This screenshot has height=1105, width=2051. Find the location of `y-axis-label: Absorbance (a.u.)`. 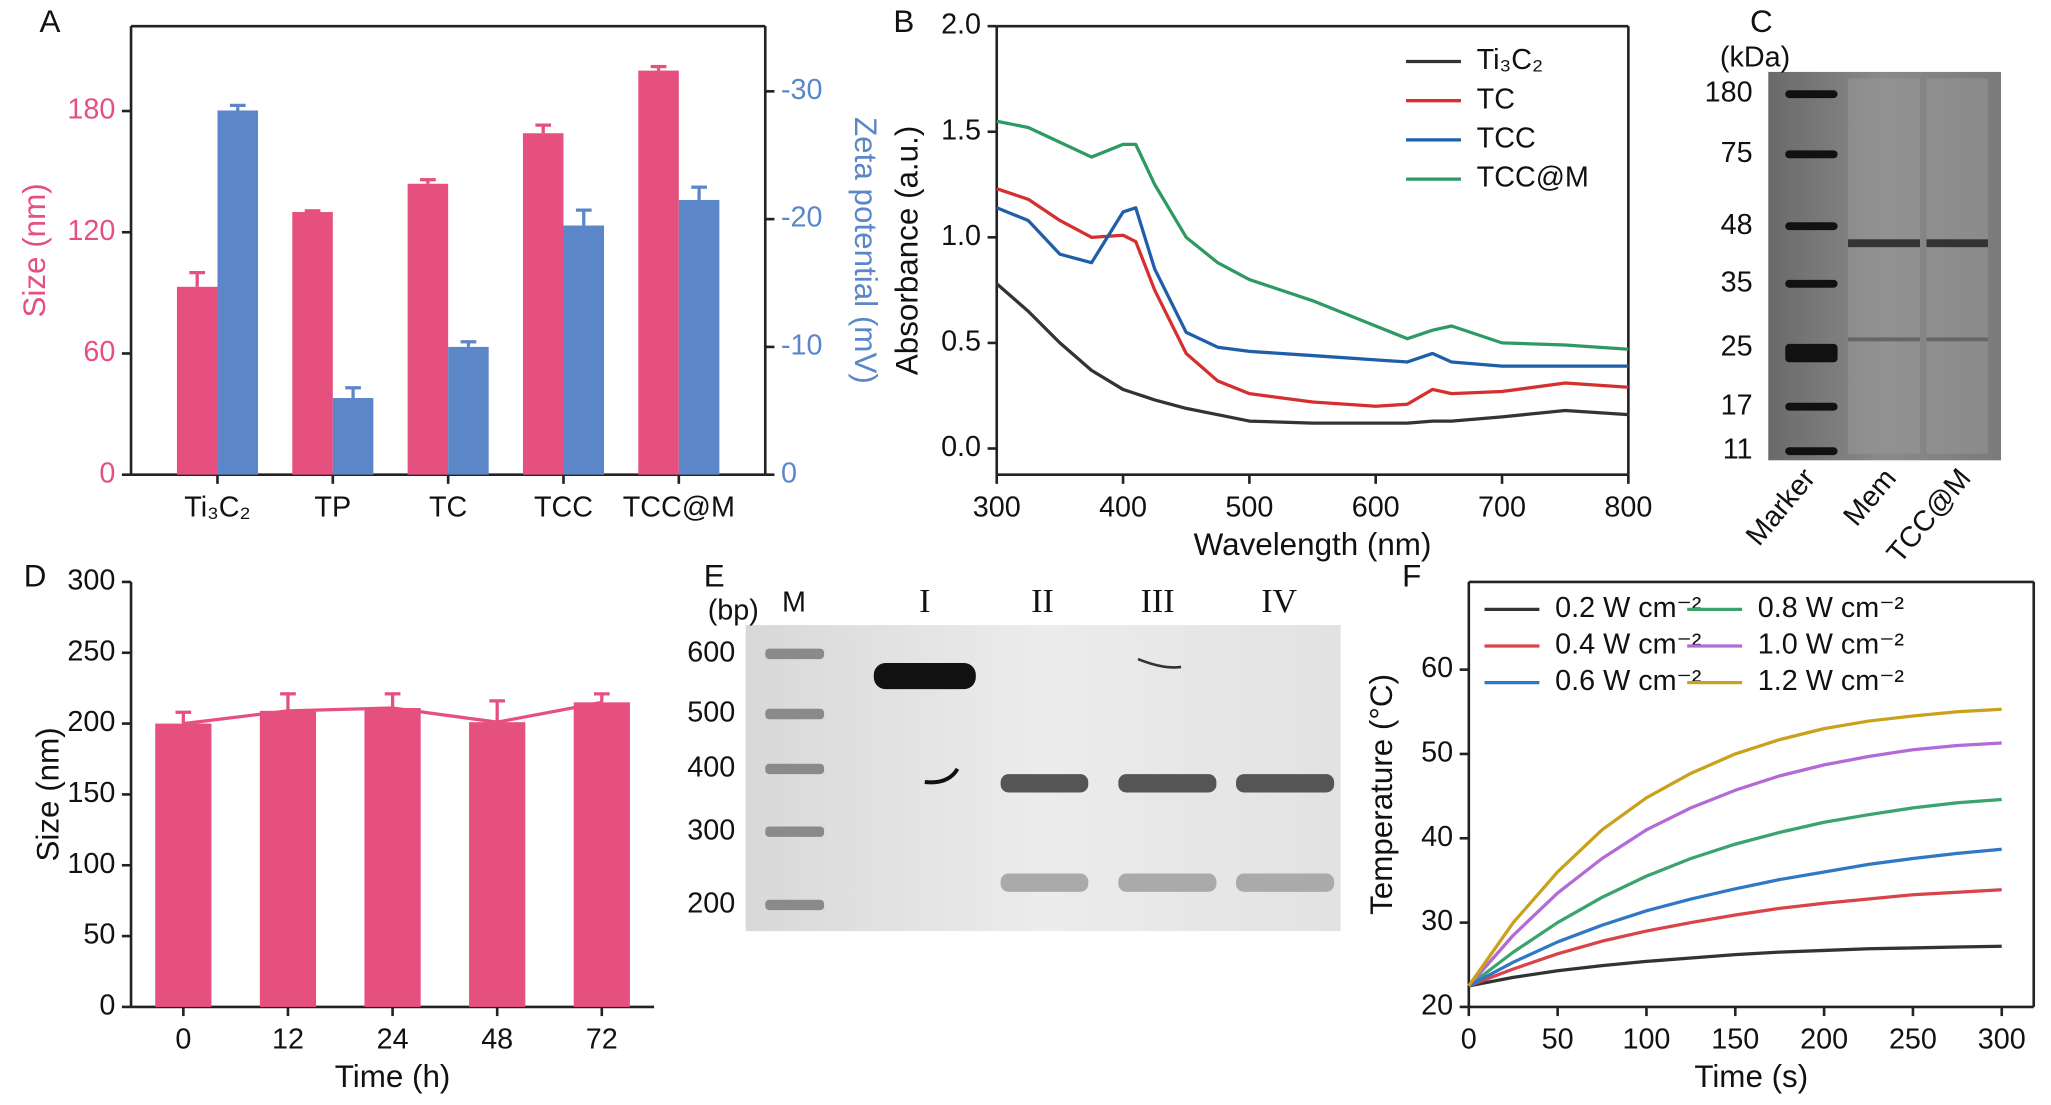

y-axis-label: Absorbance (a.u.) is located at coordinates (906, 250).